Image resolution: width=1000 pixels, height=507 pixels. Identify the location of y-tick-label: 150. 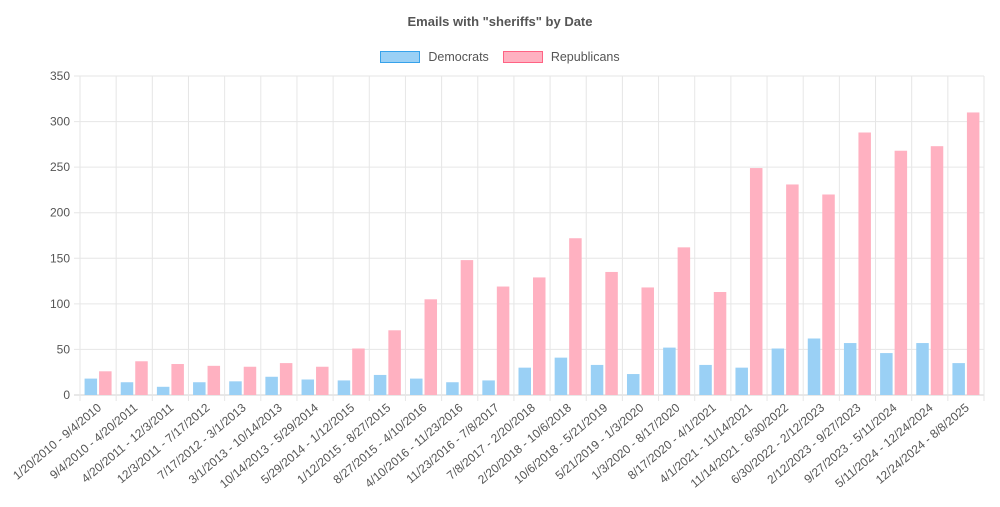
(60, 258).